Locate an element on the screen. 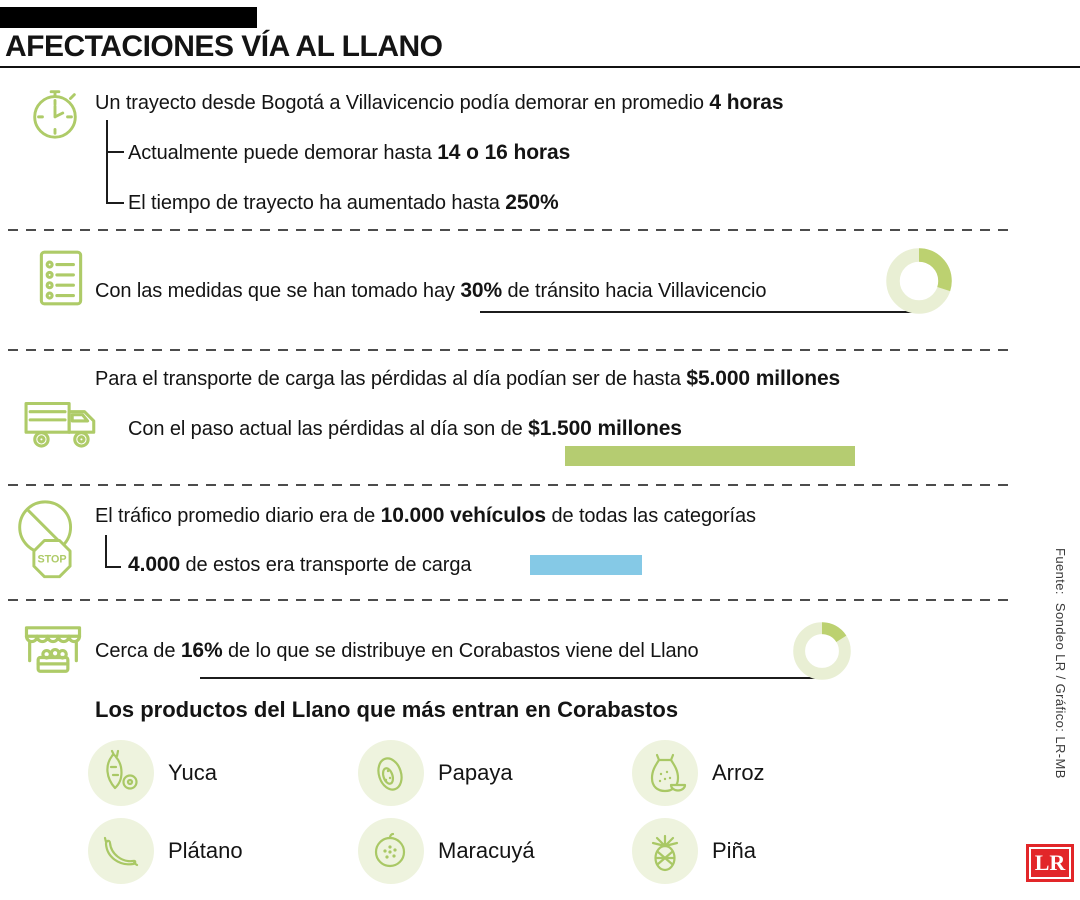 The height and width of the screenshot is (900, 1080). truck-icon is located at coordinates (60, 424).